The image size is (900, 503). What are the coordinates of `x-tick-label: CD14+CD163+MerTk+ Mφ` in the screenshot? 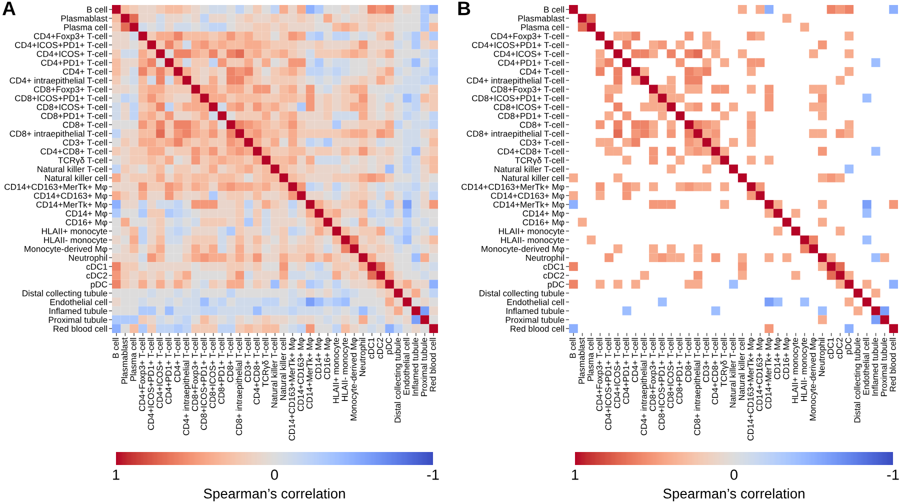 It's located at (751, 389).